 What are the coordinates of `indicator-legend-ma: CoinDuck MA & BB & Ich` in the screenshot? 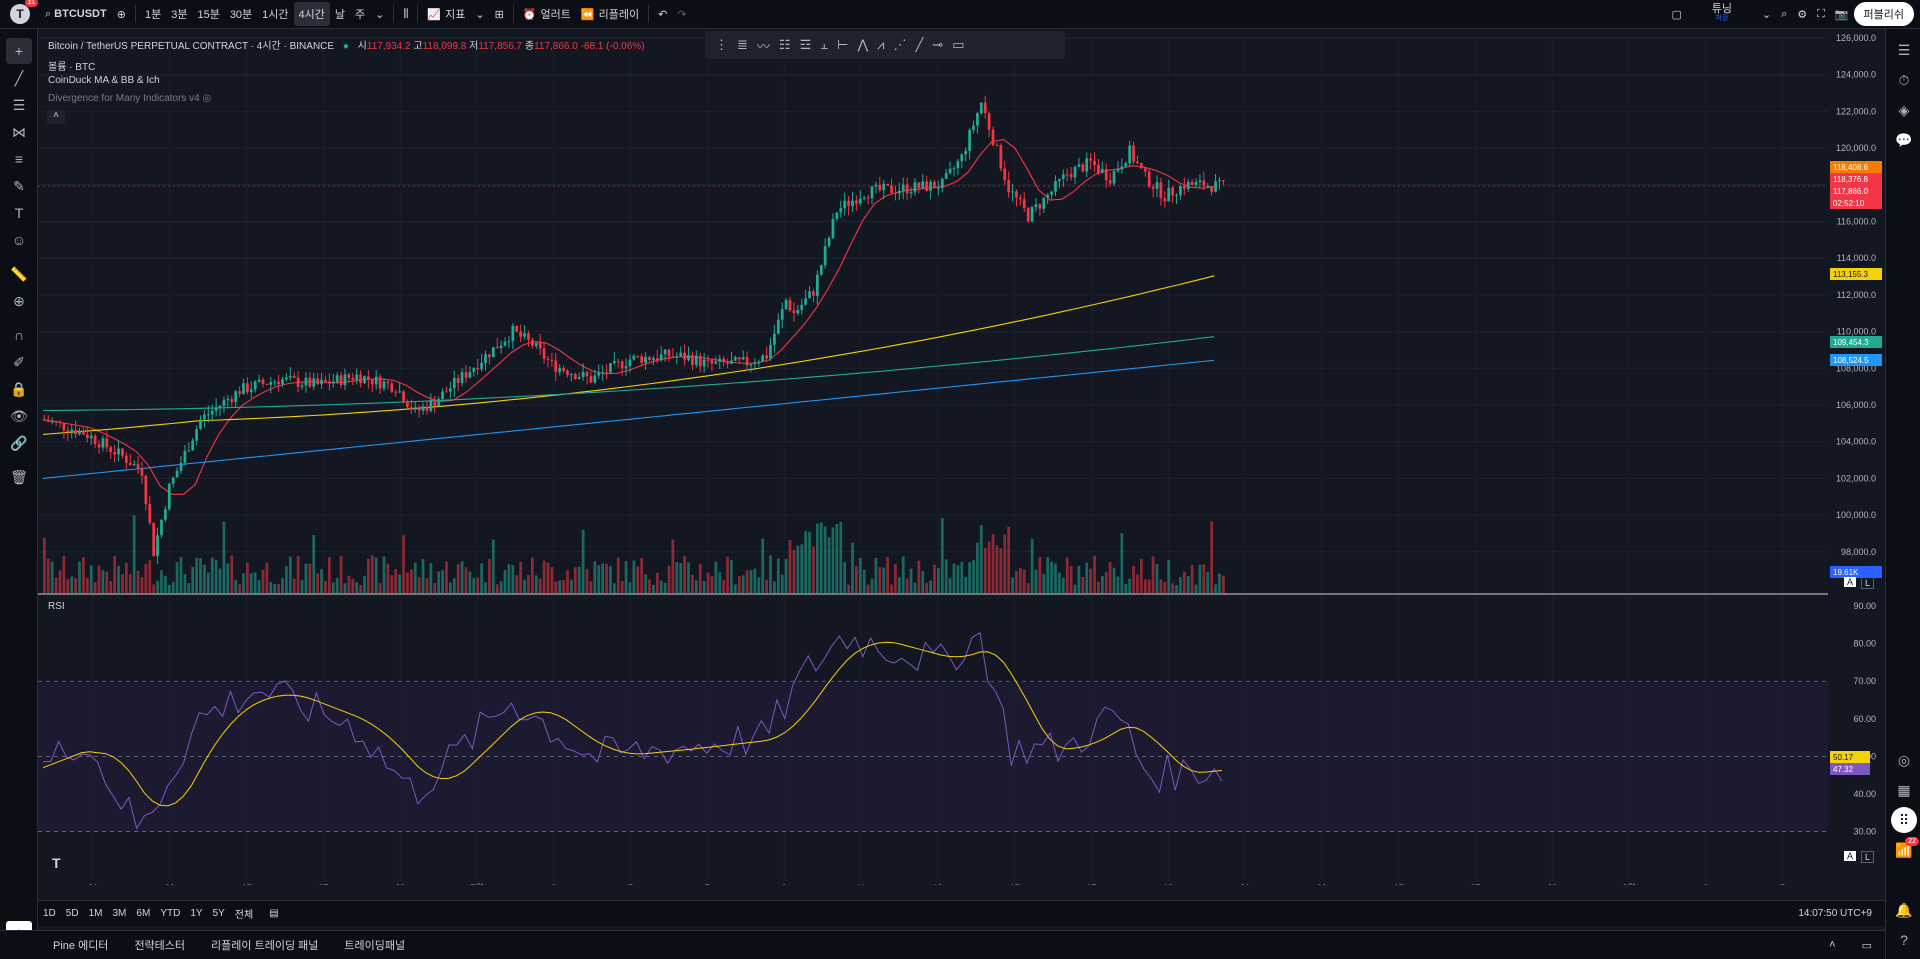 It's located at (104, 80).